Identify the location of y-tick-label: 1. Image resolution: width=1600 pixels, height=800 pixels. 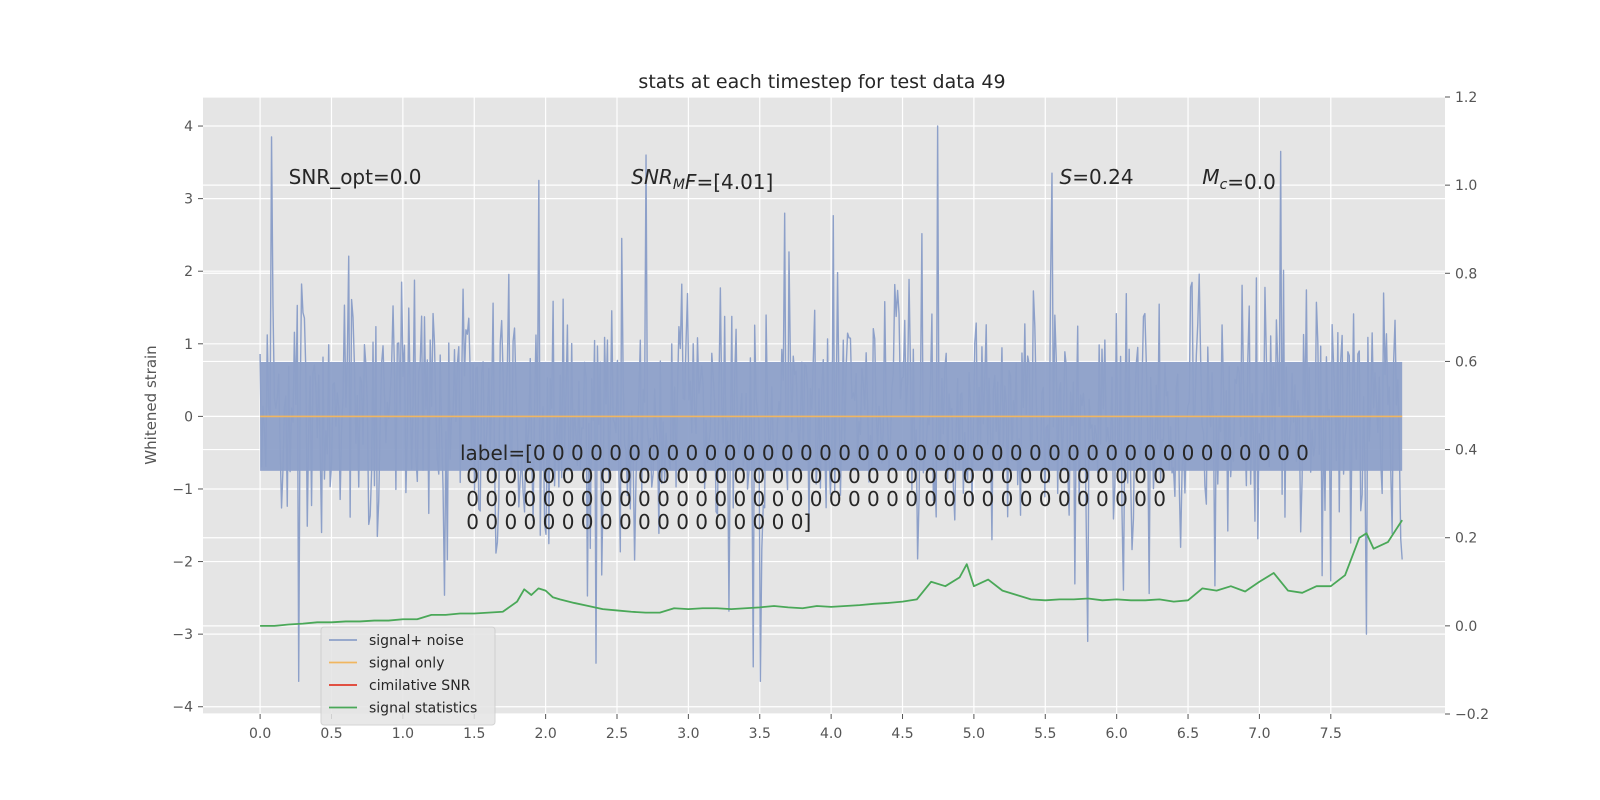
(188, 345).